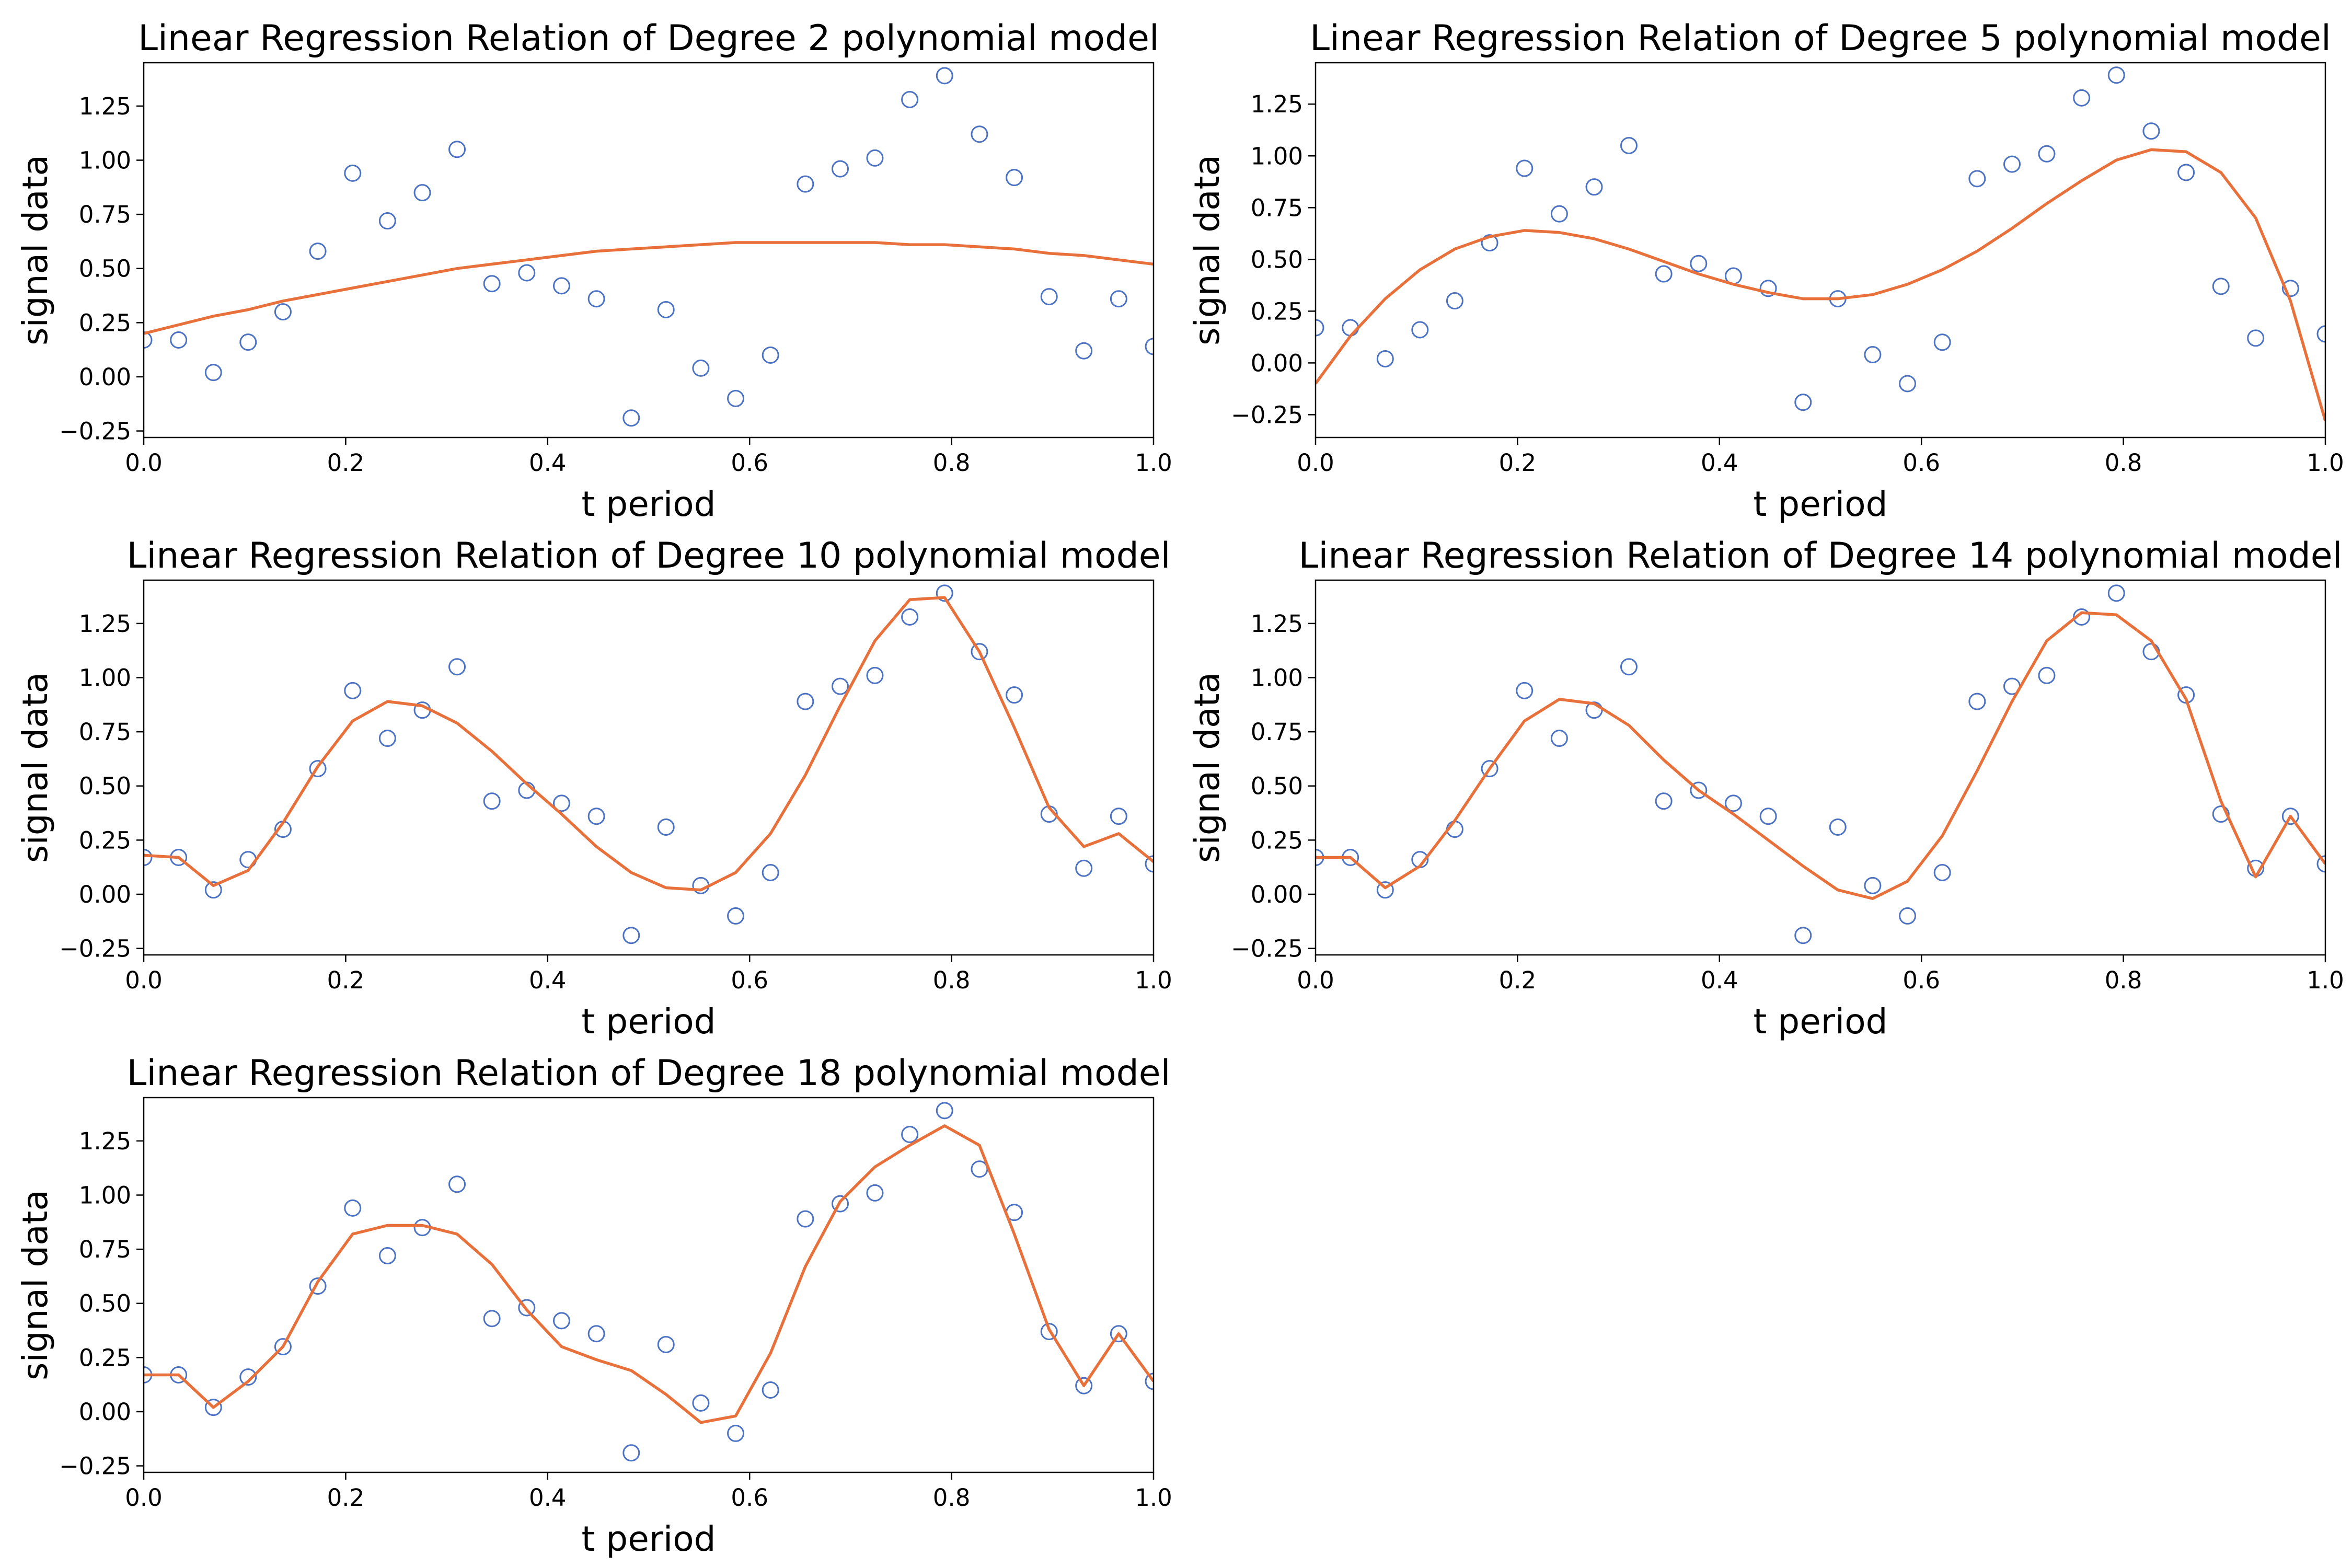 The height and width of the screenshot is (1568, 2352). Describe the element at coordinates (2123, 980) in the screenshot. I see `x-tick-label: 0.8` at that location.